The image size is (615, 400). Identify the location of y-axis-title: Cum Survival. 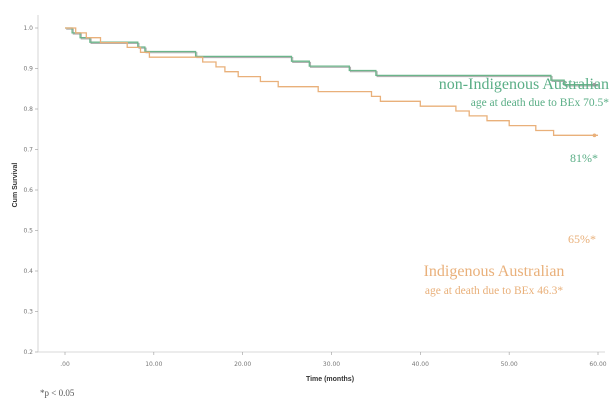
(15, 185).